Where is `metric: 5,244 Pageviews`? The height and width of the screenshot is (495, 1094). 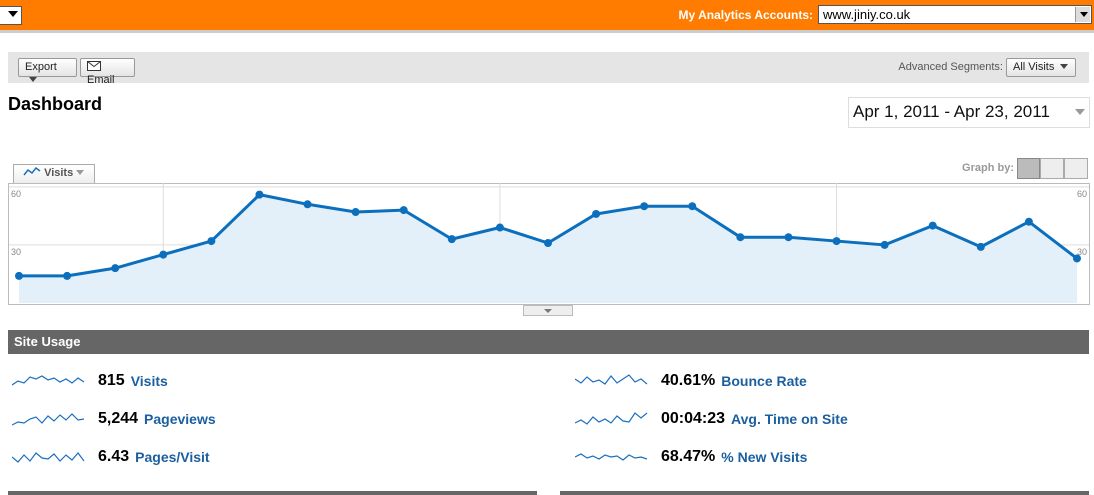
metric: 5,244 Pageviews is located at coordinates (114, 419).